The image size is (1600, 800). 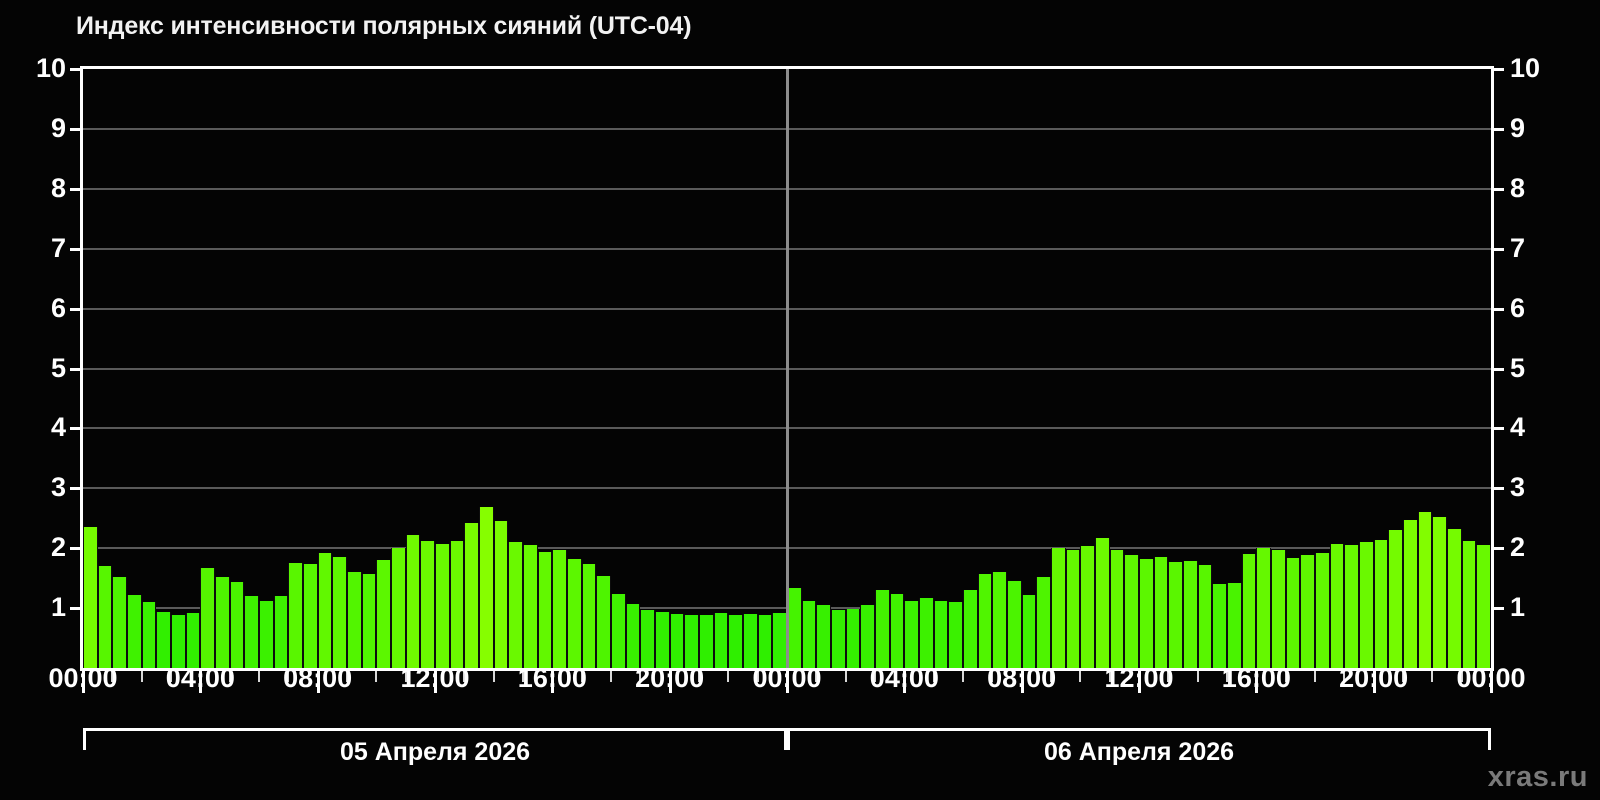 What do you see at coordinates (1256, 678) in the screenshot?
I see `x-tick-label: 16:00` at bounding box center [1256, 678].